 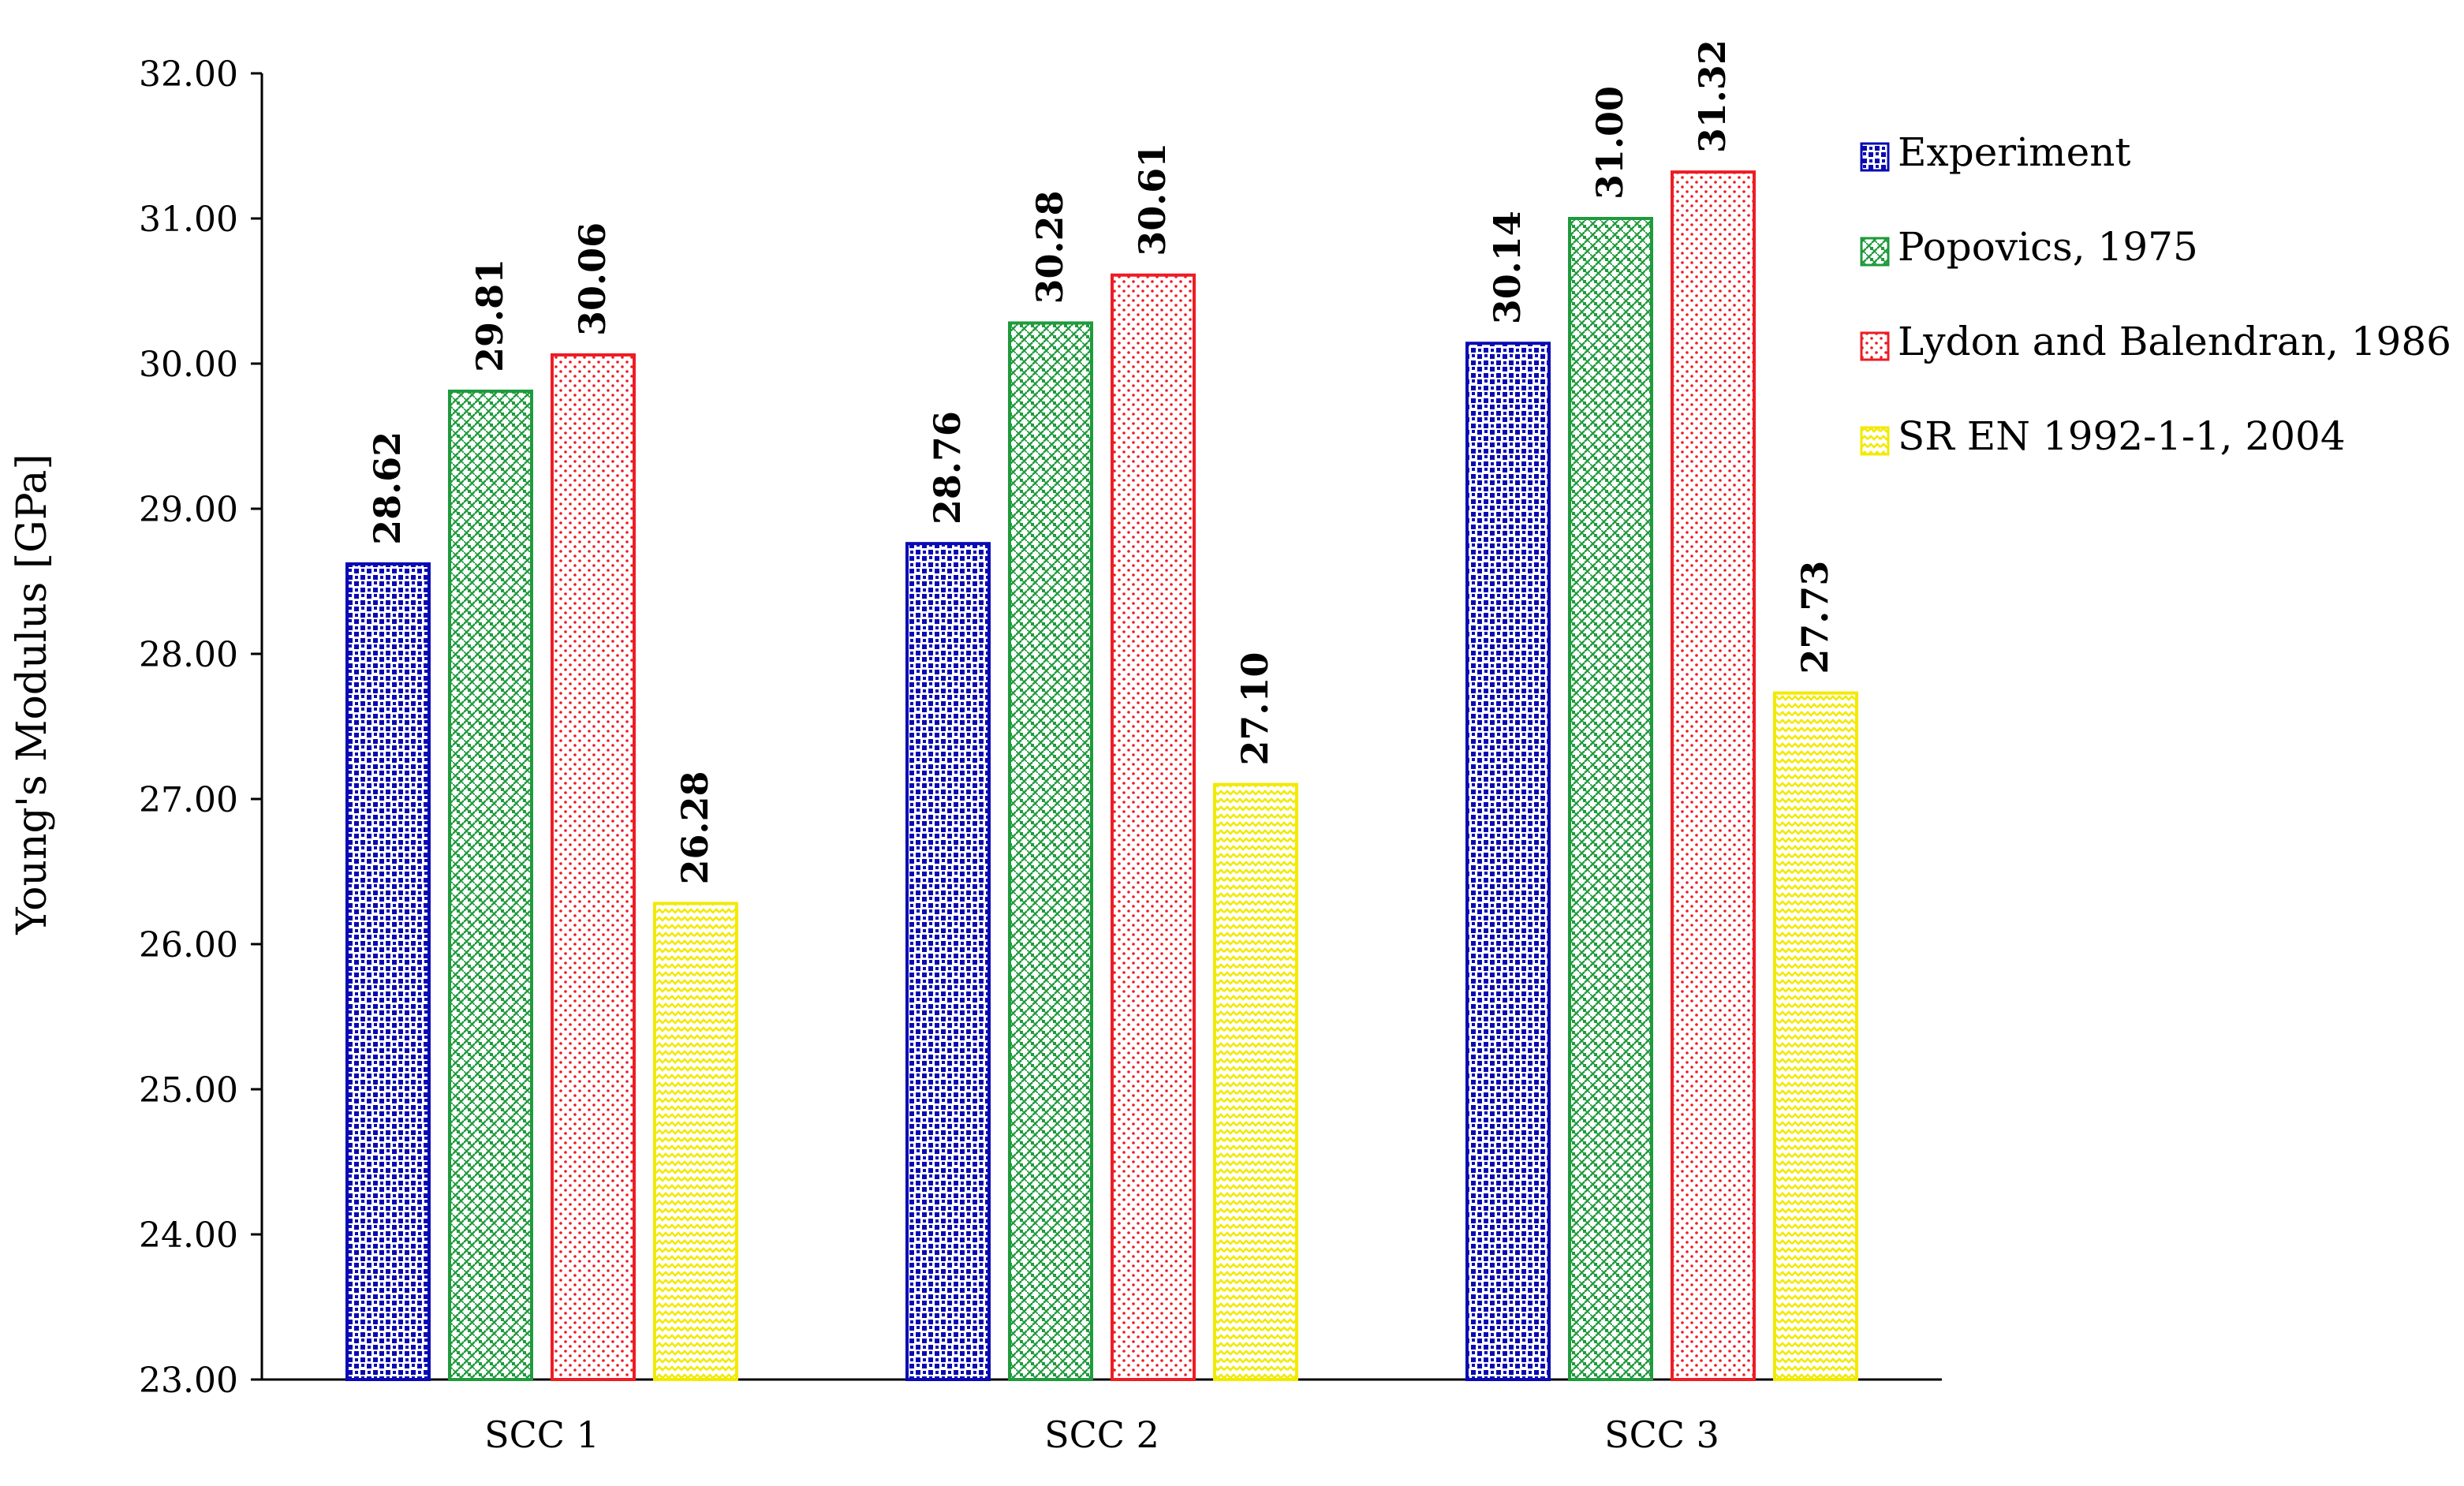 What do you see at coordinates (32, 694) in the screenshot?
I see `y-axis-title: Young's Modulus [GPa]` at bounding box center [32, 694].